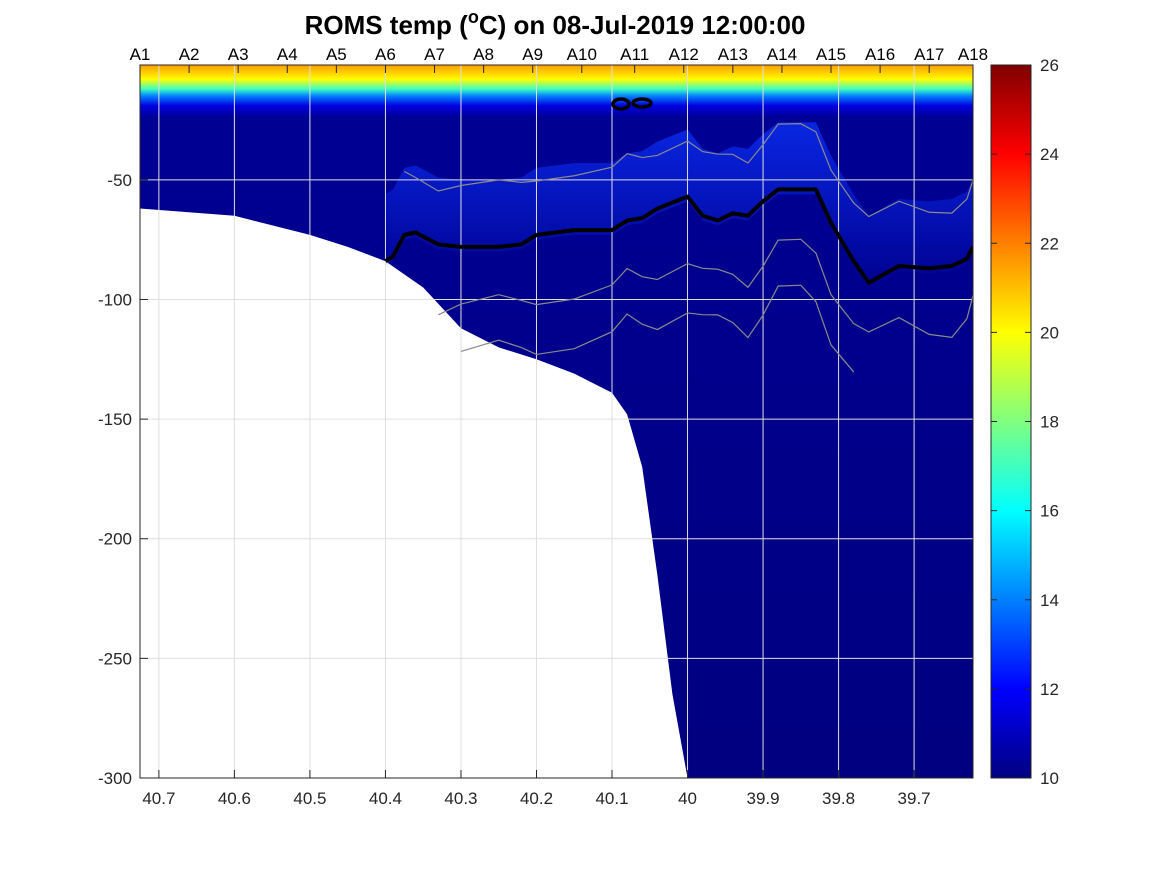 This screenshot has height=875, width=1167. What do you see at coordinates (621, 104) in the screenshot?
I see `contour-loop-a` at bounding box center [621, 104].